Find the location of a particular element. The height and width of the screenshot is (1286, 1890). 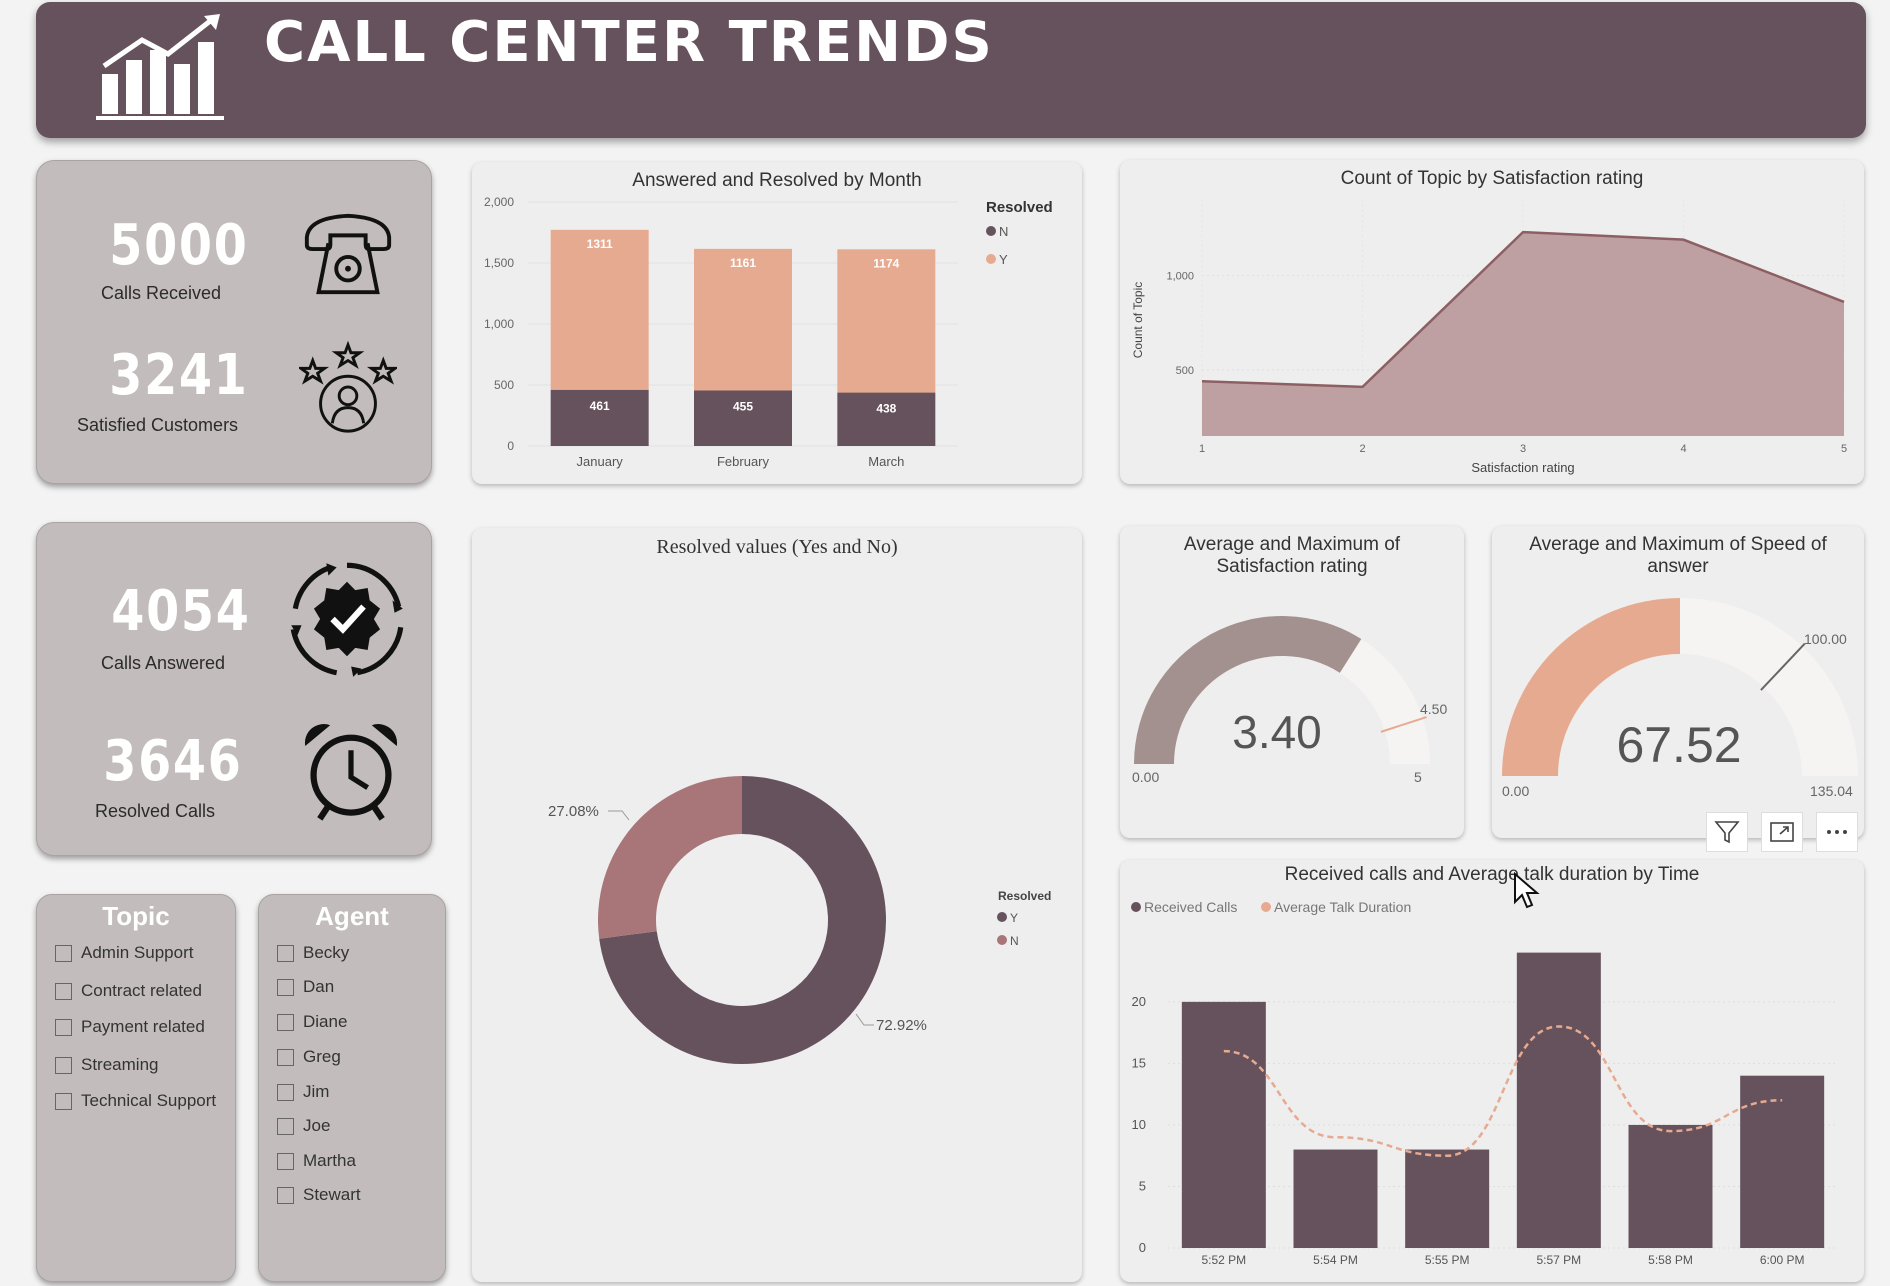

gauge-fill is located at coordinates (1591, 687).